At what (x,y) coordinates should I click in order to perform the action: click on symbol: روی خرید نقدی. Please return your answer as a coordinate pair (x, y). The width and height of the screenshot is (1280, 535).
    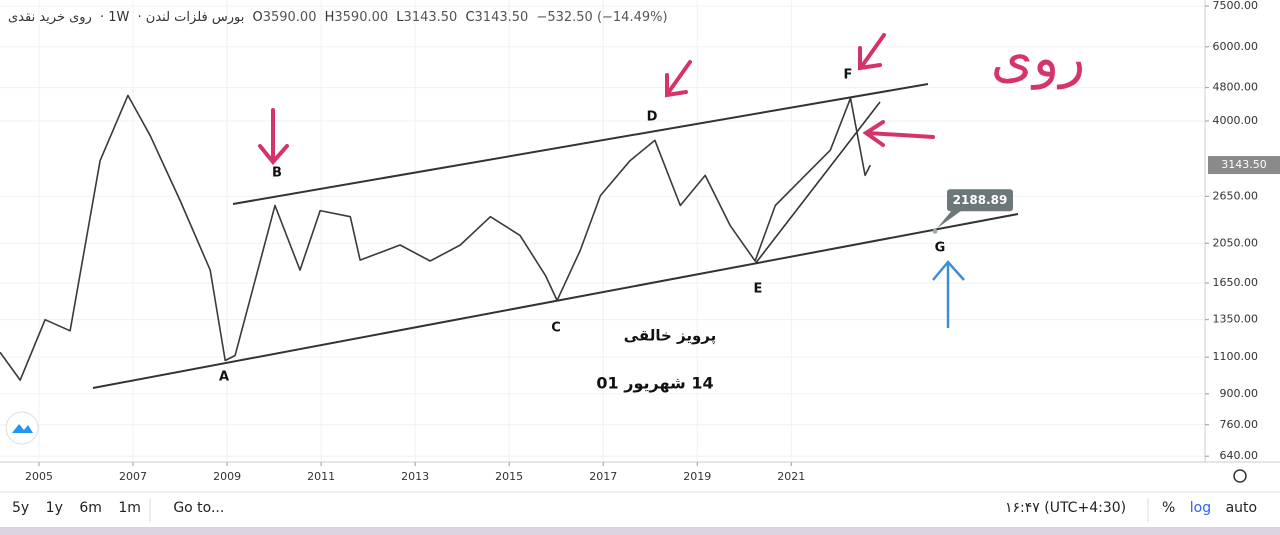
    Looking at the image, I should click on (50, 17).